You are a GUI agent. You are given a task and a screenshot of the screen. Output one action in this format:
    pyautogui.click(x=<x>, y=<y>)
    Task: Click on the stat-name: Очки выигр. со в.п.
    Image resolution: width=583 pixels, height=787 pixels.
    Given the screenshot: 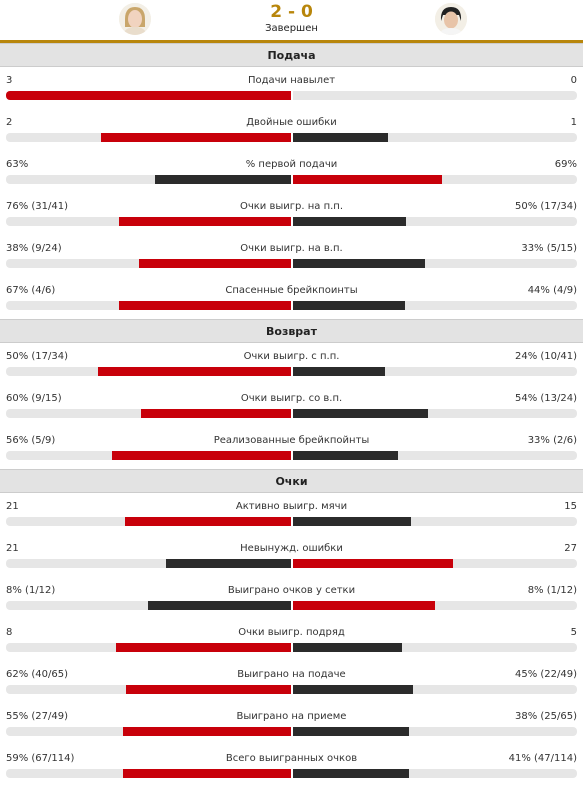 What is the action you would take?
    pyautogui.click(x=291, y=398)
    